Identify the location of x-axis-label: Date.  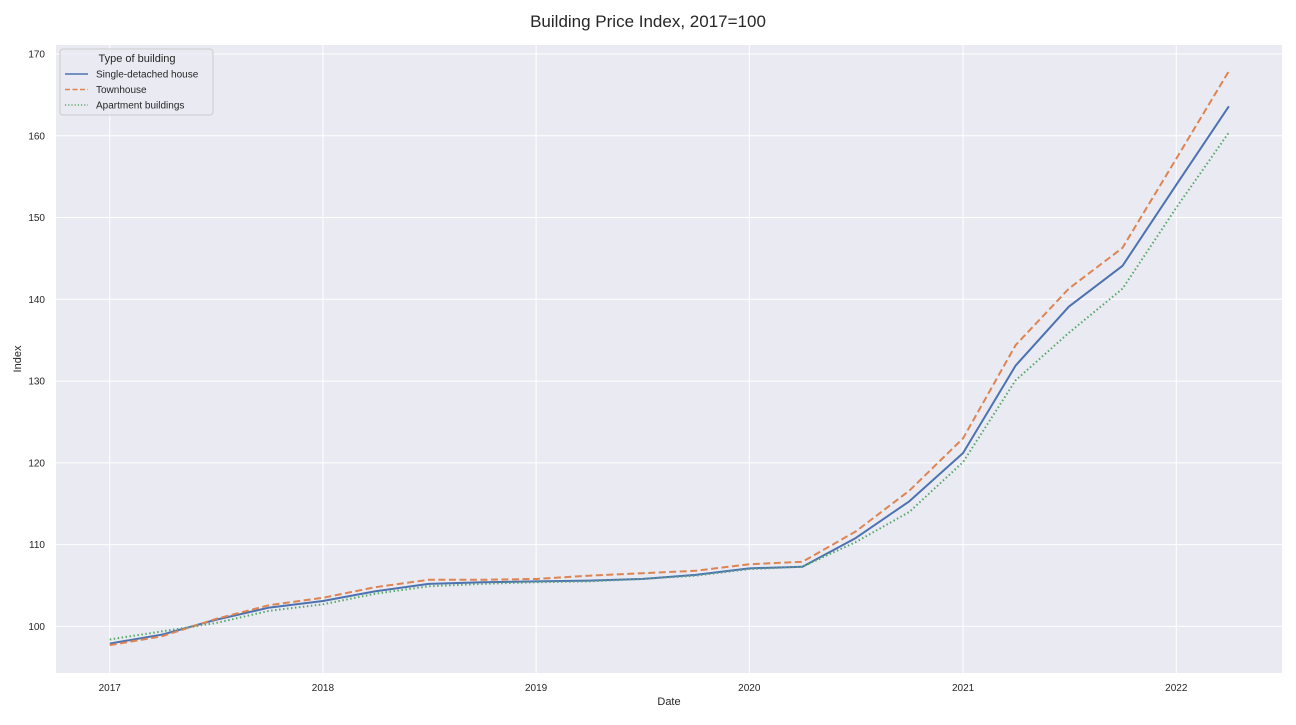
(668, 702).